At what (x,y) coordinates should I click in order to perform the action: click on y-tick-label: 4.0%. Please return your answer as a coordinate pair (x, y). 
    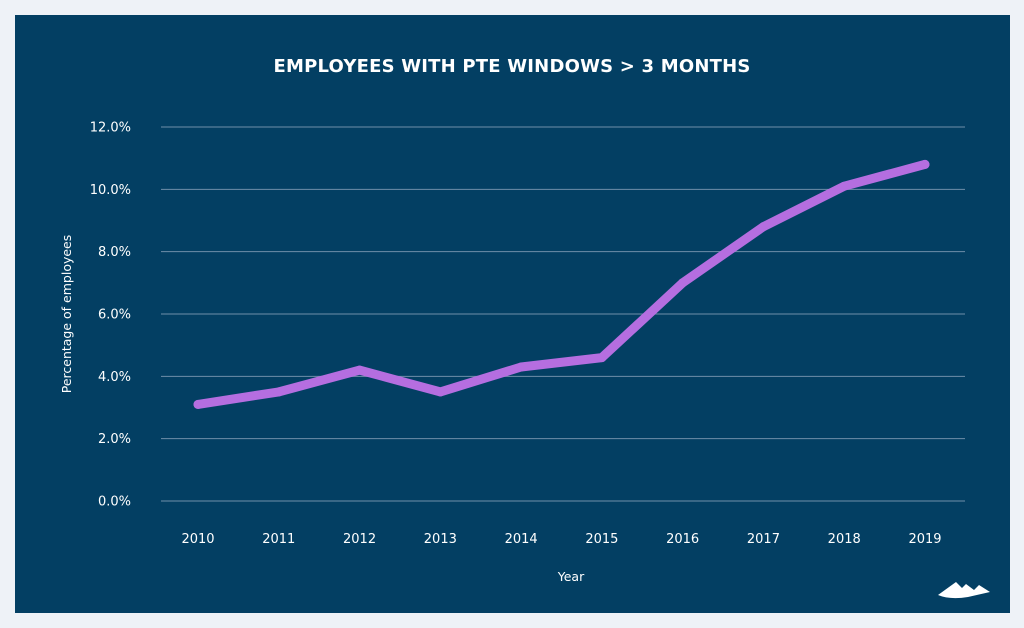
    Looking at the image, I should click on (114, 377).